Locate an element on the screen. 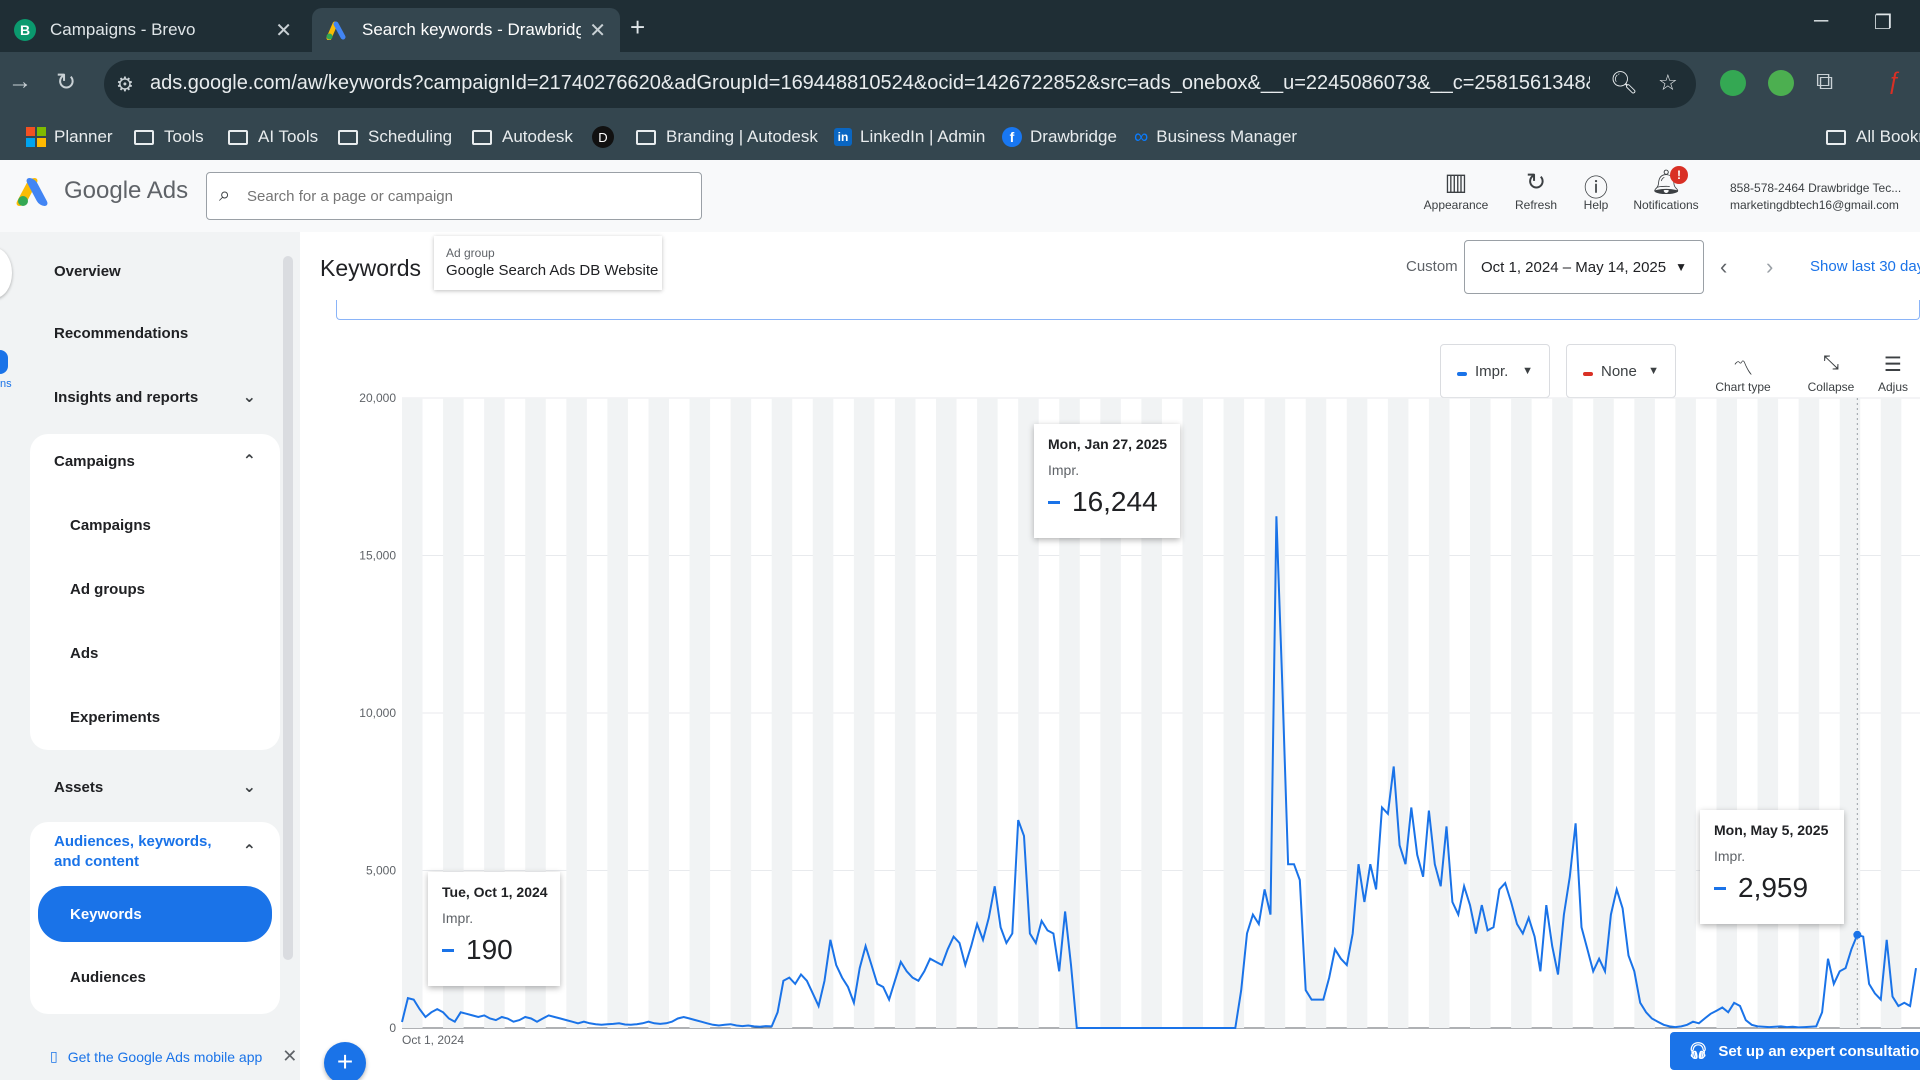  expert-consultation-button: 🎧︎ Set up an expert consultation is located at coordinates (1795, 1051).